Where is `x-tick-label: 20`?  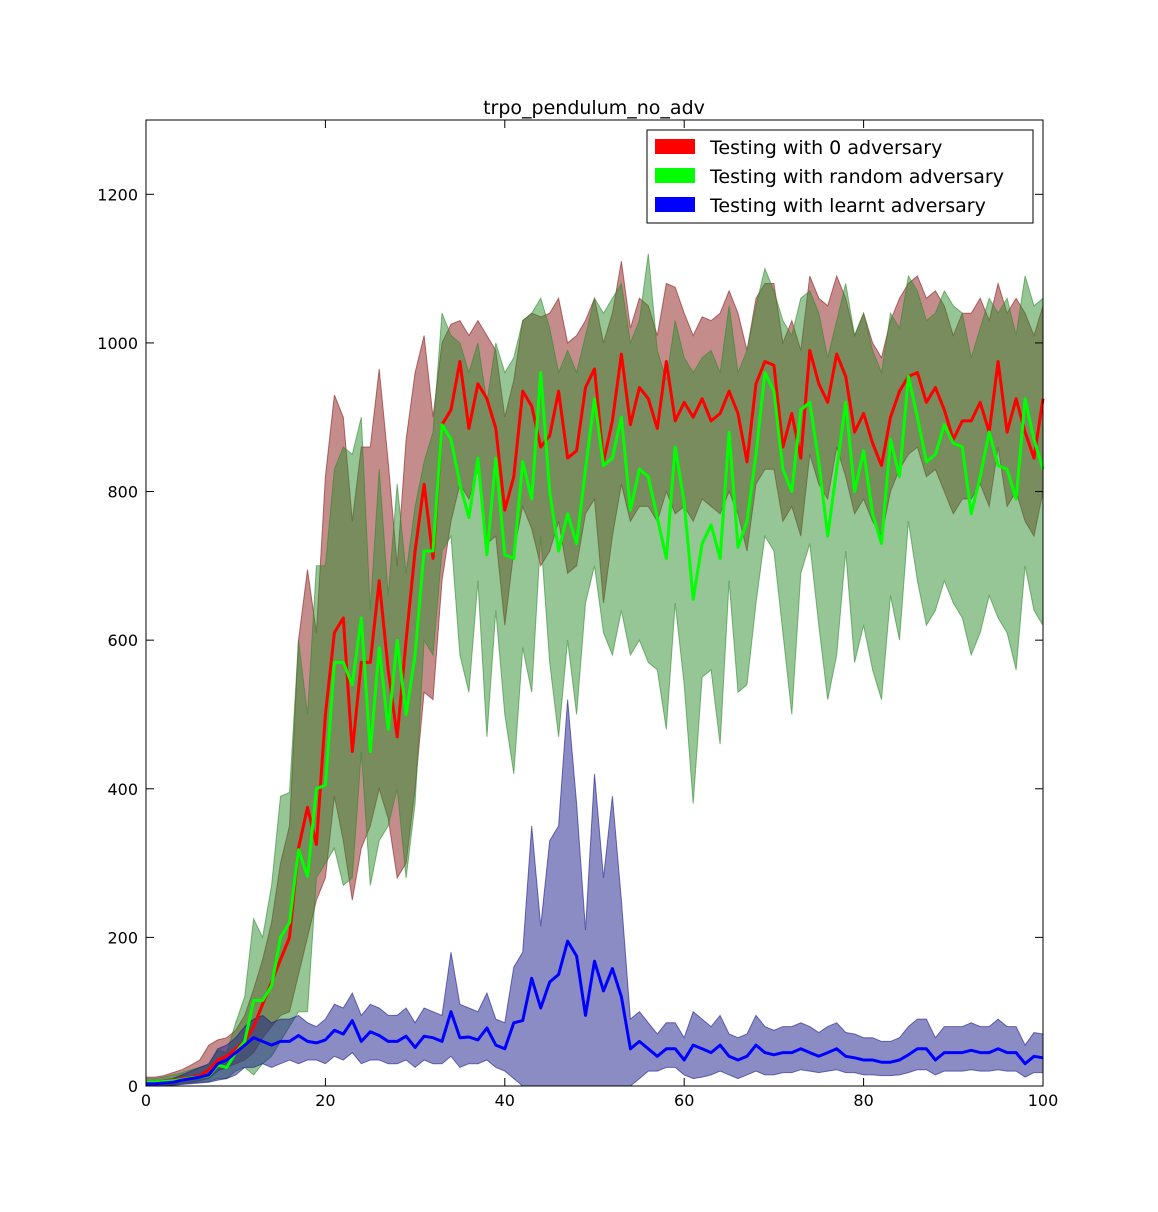 x-tick-label: 20 is located at coordinates (325, 1100).